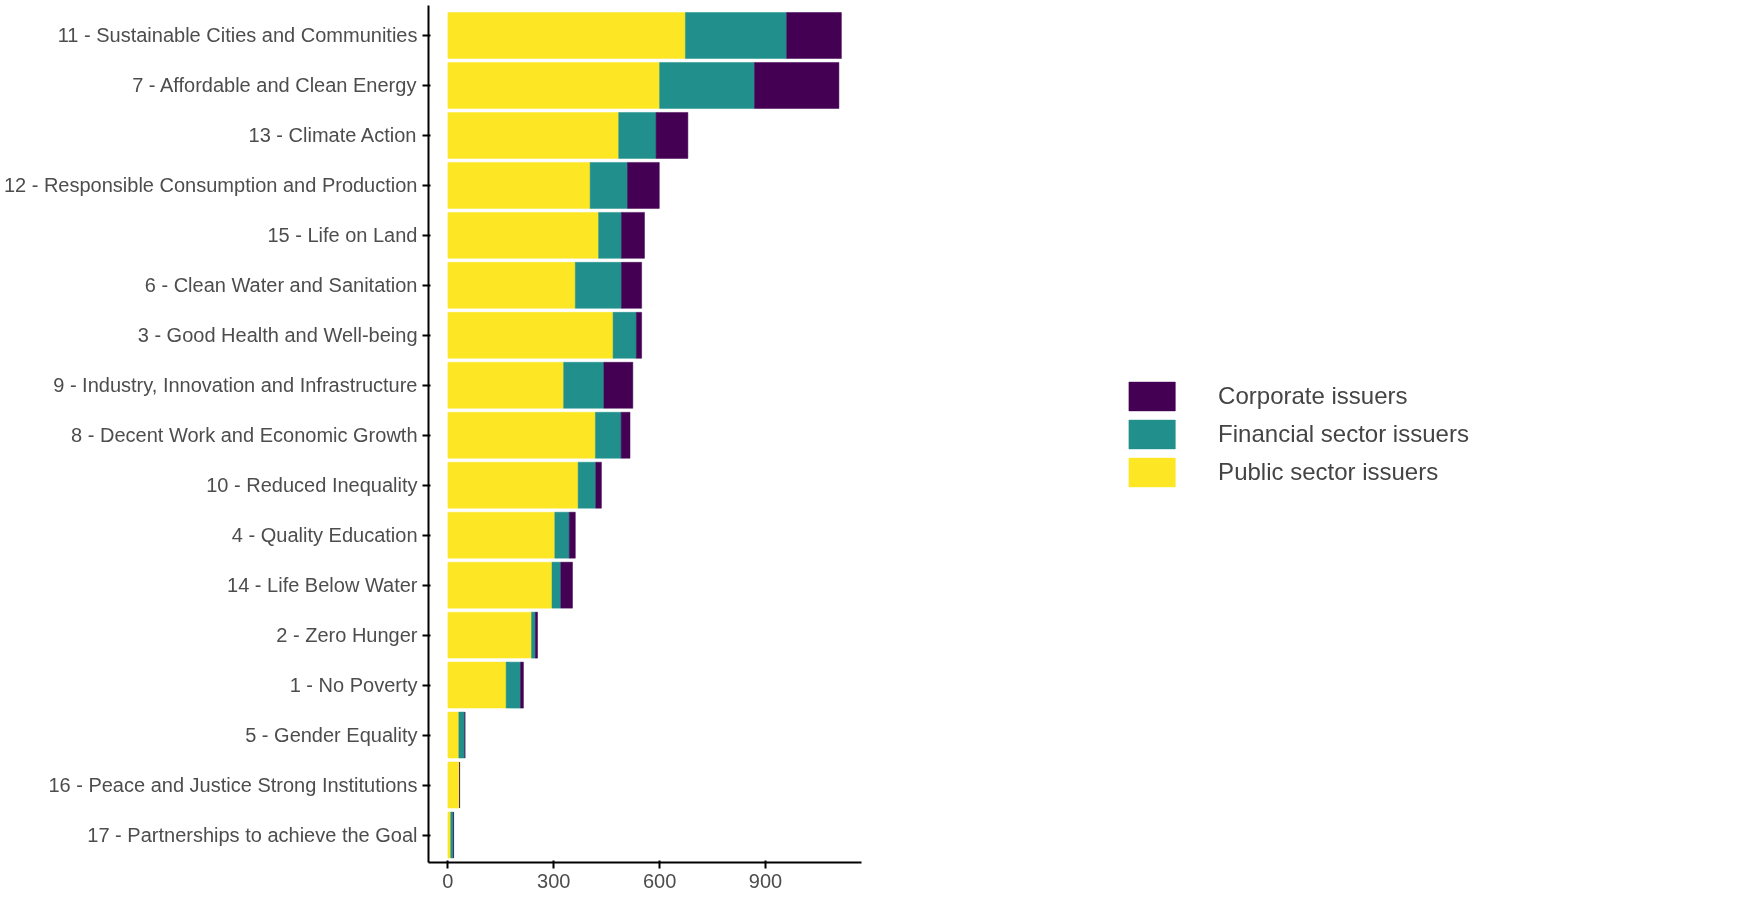 This screenshot has width=1745, height=903. I want to click on legend-label: Corporate issuers, so click(1313, 395).